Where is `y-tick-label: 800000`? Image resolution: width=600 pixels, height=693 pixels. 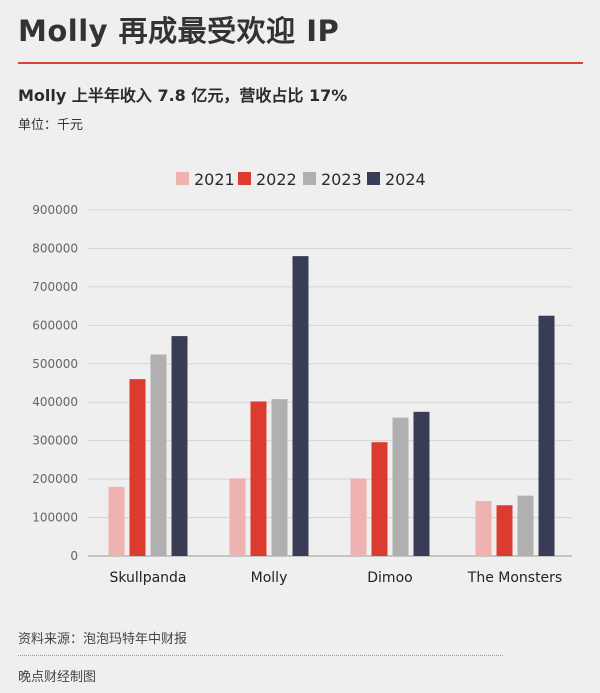 y-tick-label: 800000 is located at coordinates (55, 248).